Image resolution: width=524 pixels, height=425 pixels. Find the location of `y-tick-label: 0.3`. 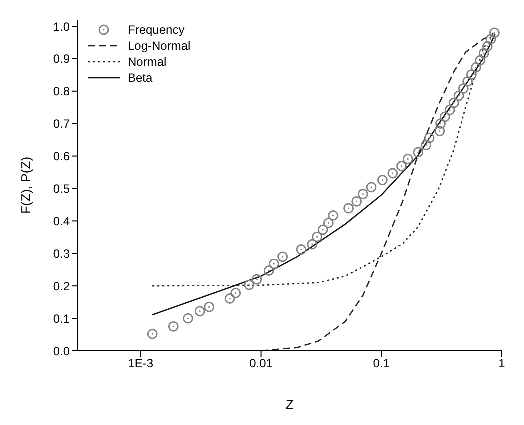

y-tick-label: 0.3 is located at coordinates (61, 253).